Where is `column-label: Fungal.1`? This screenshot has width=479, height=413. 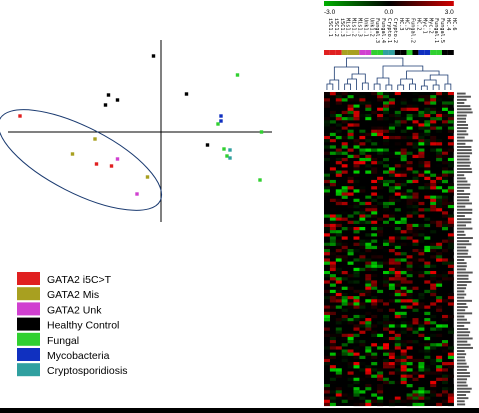
column-label: Fungal.1 is located at coordinates (436, 30).